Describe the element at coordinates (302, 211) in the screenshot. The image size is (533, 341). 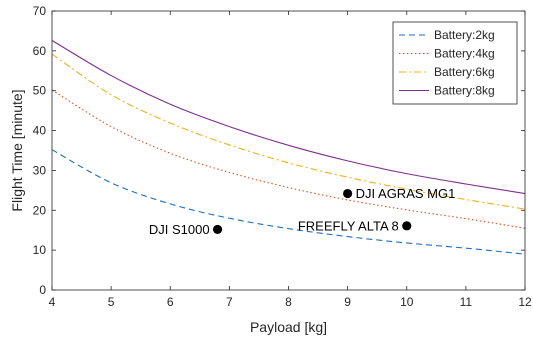
I see `points-layer: DJI S1000 DJI AGRAS MG1 FREEFLY ALTA 8` at that location.